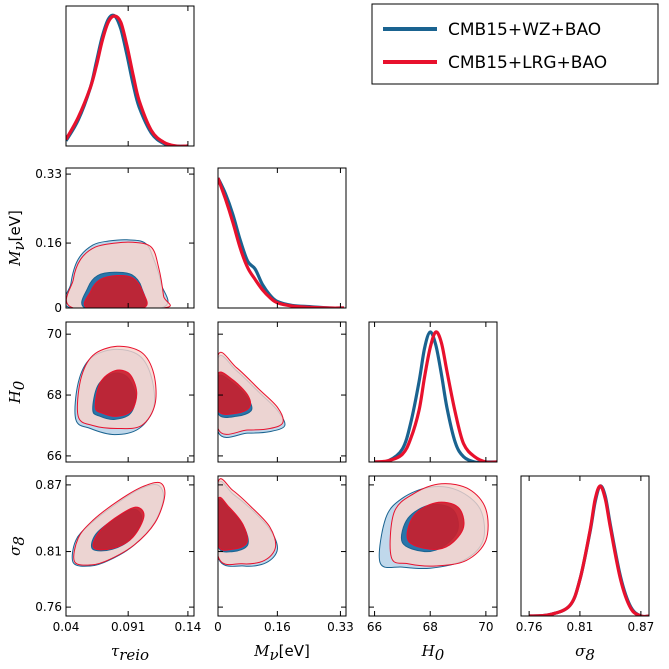 Image resolution: width=669 pixels, height=669 pixels. What do you see at coordinates (58, 308) in the screenshot?
I see `y-tick-label: 0` at bounding box center [58, 308].